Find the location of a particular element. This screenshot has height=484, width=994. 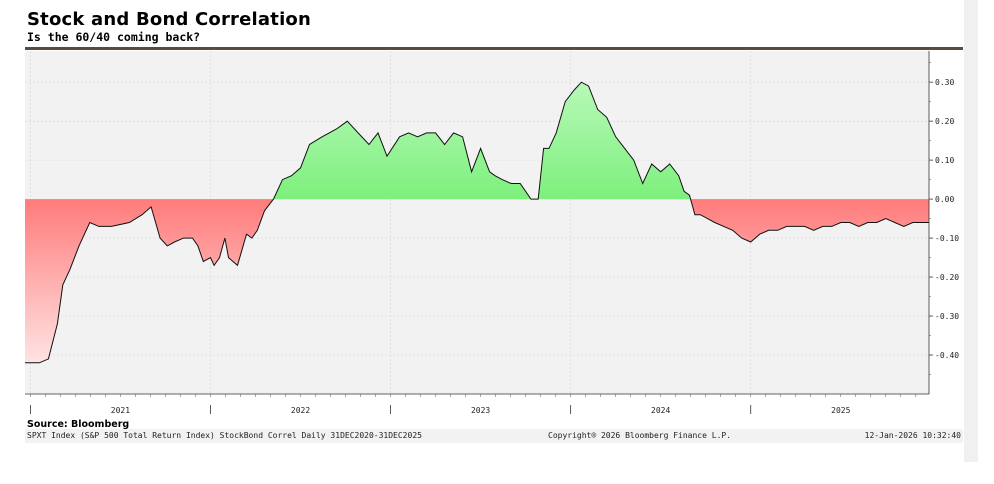

footer-copyright: Copyright® 2026 Bloomberg Finance L.P. is located at coordinates (640, 435).